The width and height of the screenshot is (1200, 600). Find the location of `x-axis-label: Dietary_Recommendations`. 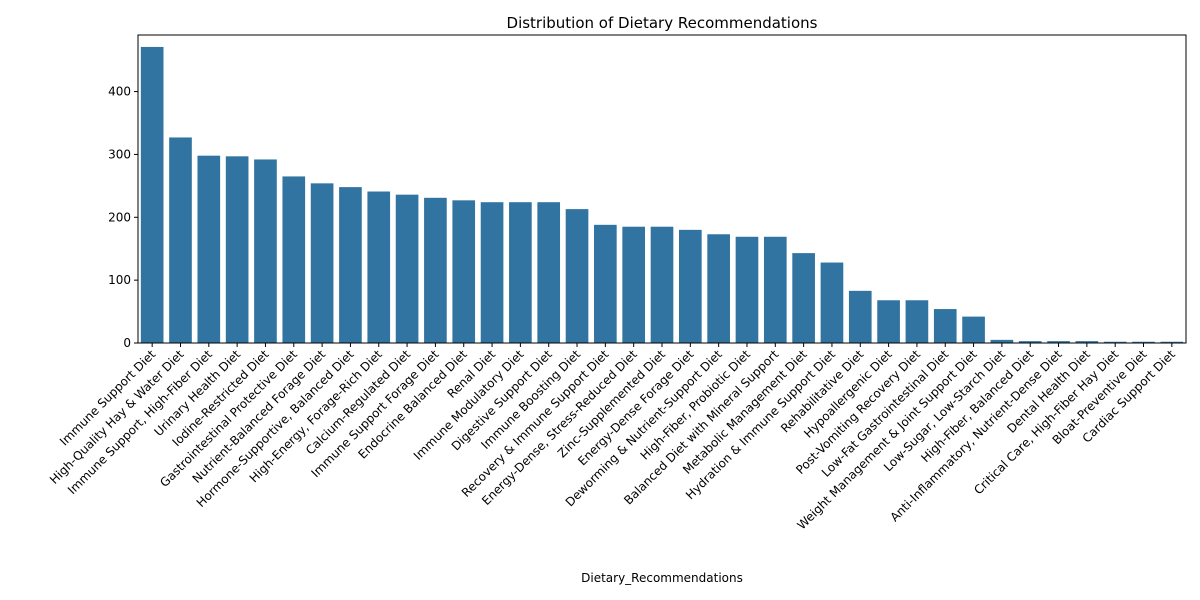

x-axis-label: Dietary_Recommendations is located at coordinates (662, 578).